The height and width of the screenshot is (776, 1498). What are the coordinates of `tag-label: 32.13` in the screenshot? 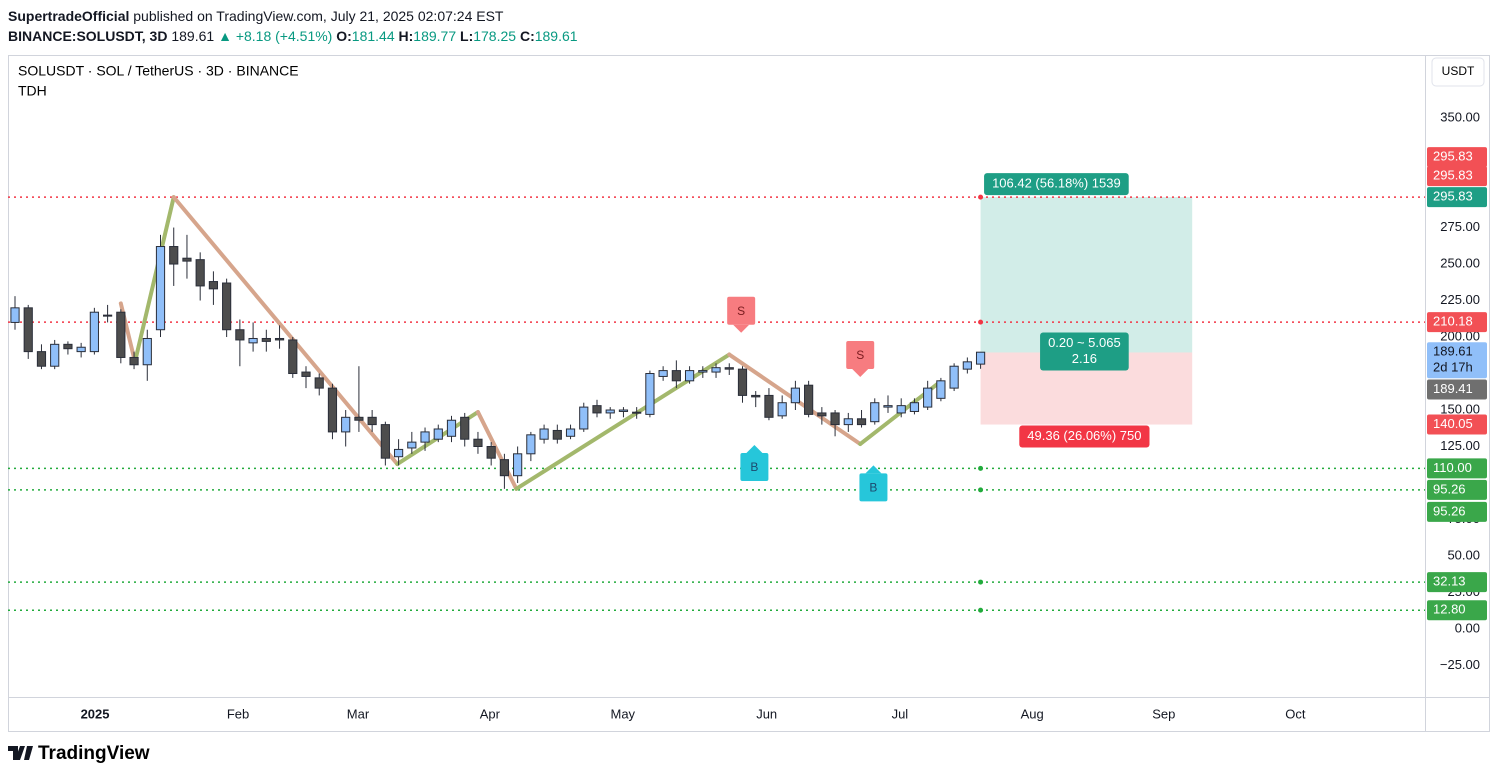 It's located at (1449, 581).